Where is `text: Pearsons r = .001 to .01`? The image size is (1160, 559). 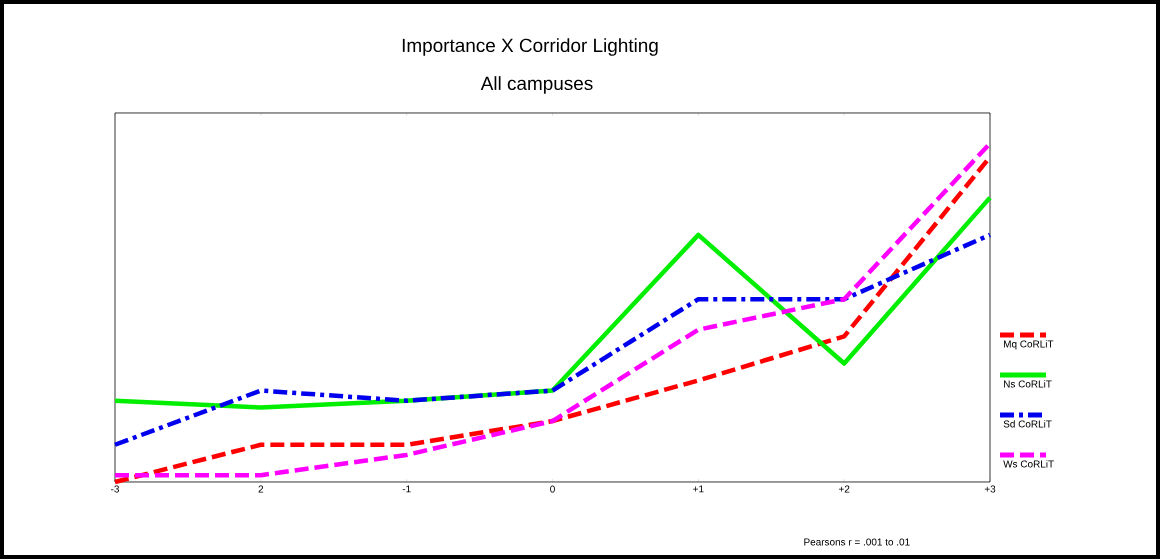 text: Pearsons r = .001 to .01 is located at coordinates (857, 542).